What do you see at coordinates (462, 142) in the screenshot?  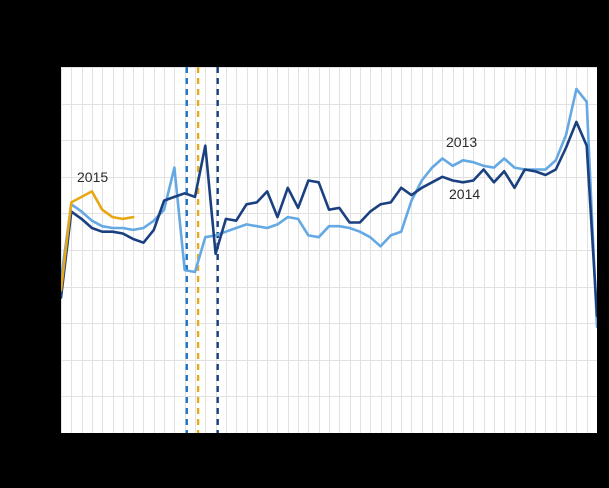 I see `series-label-2013: 2013` at bounding box center [462, 142].